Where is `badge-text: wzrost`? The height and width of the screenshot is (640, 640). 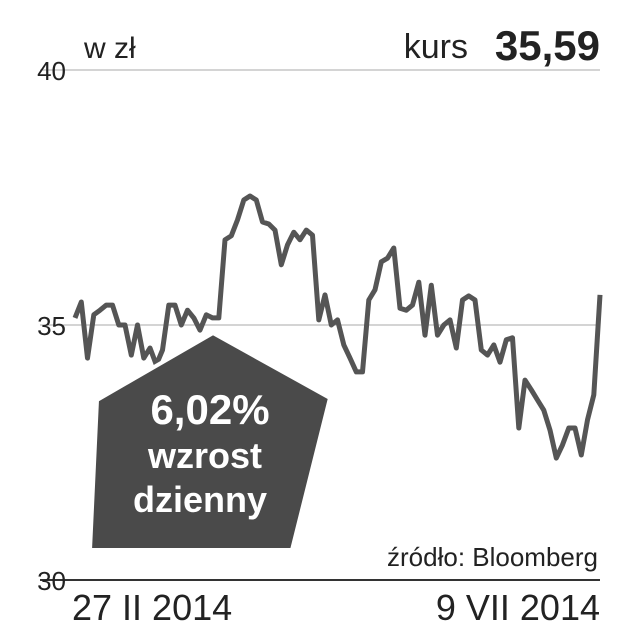 badge-text: wzrost is located at coordinates (204, 455).